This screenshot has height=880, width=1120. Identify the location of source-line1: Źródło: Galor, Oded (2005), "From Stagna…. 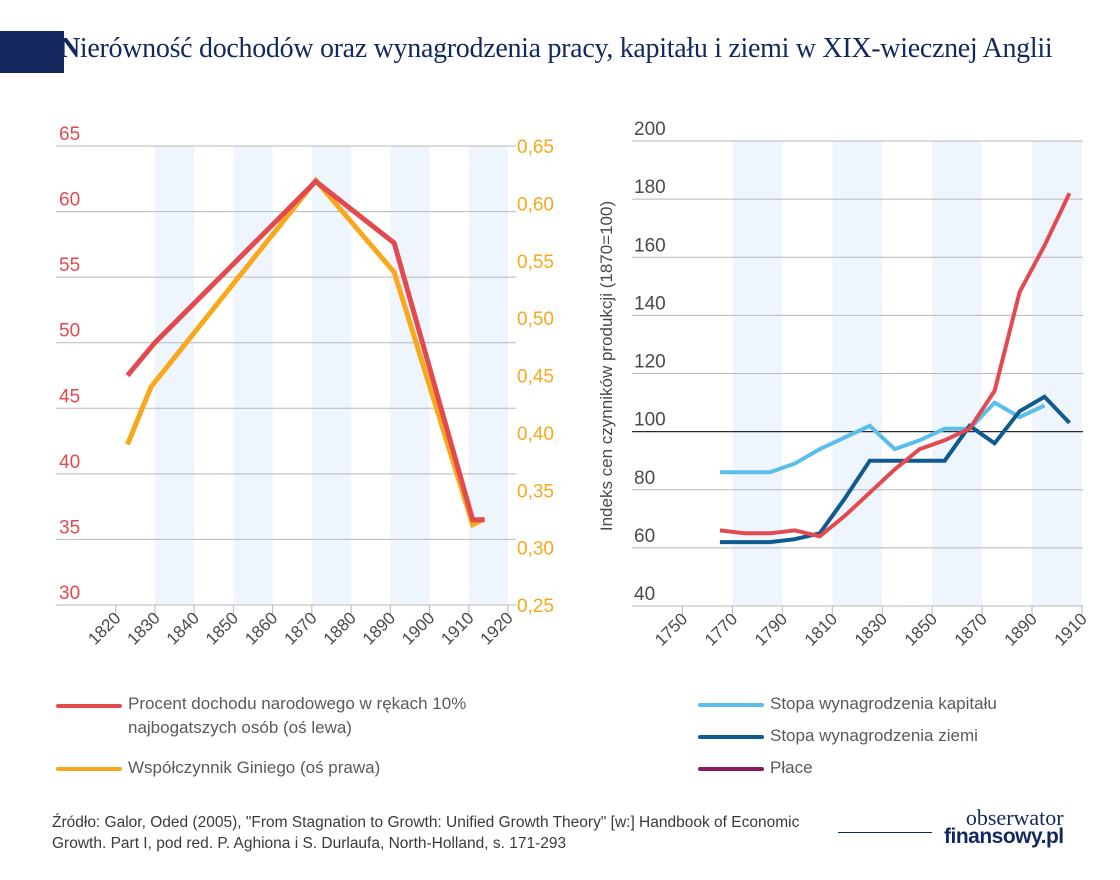
(426, 822).